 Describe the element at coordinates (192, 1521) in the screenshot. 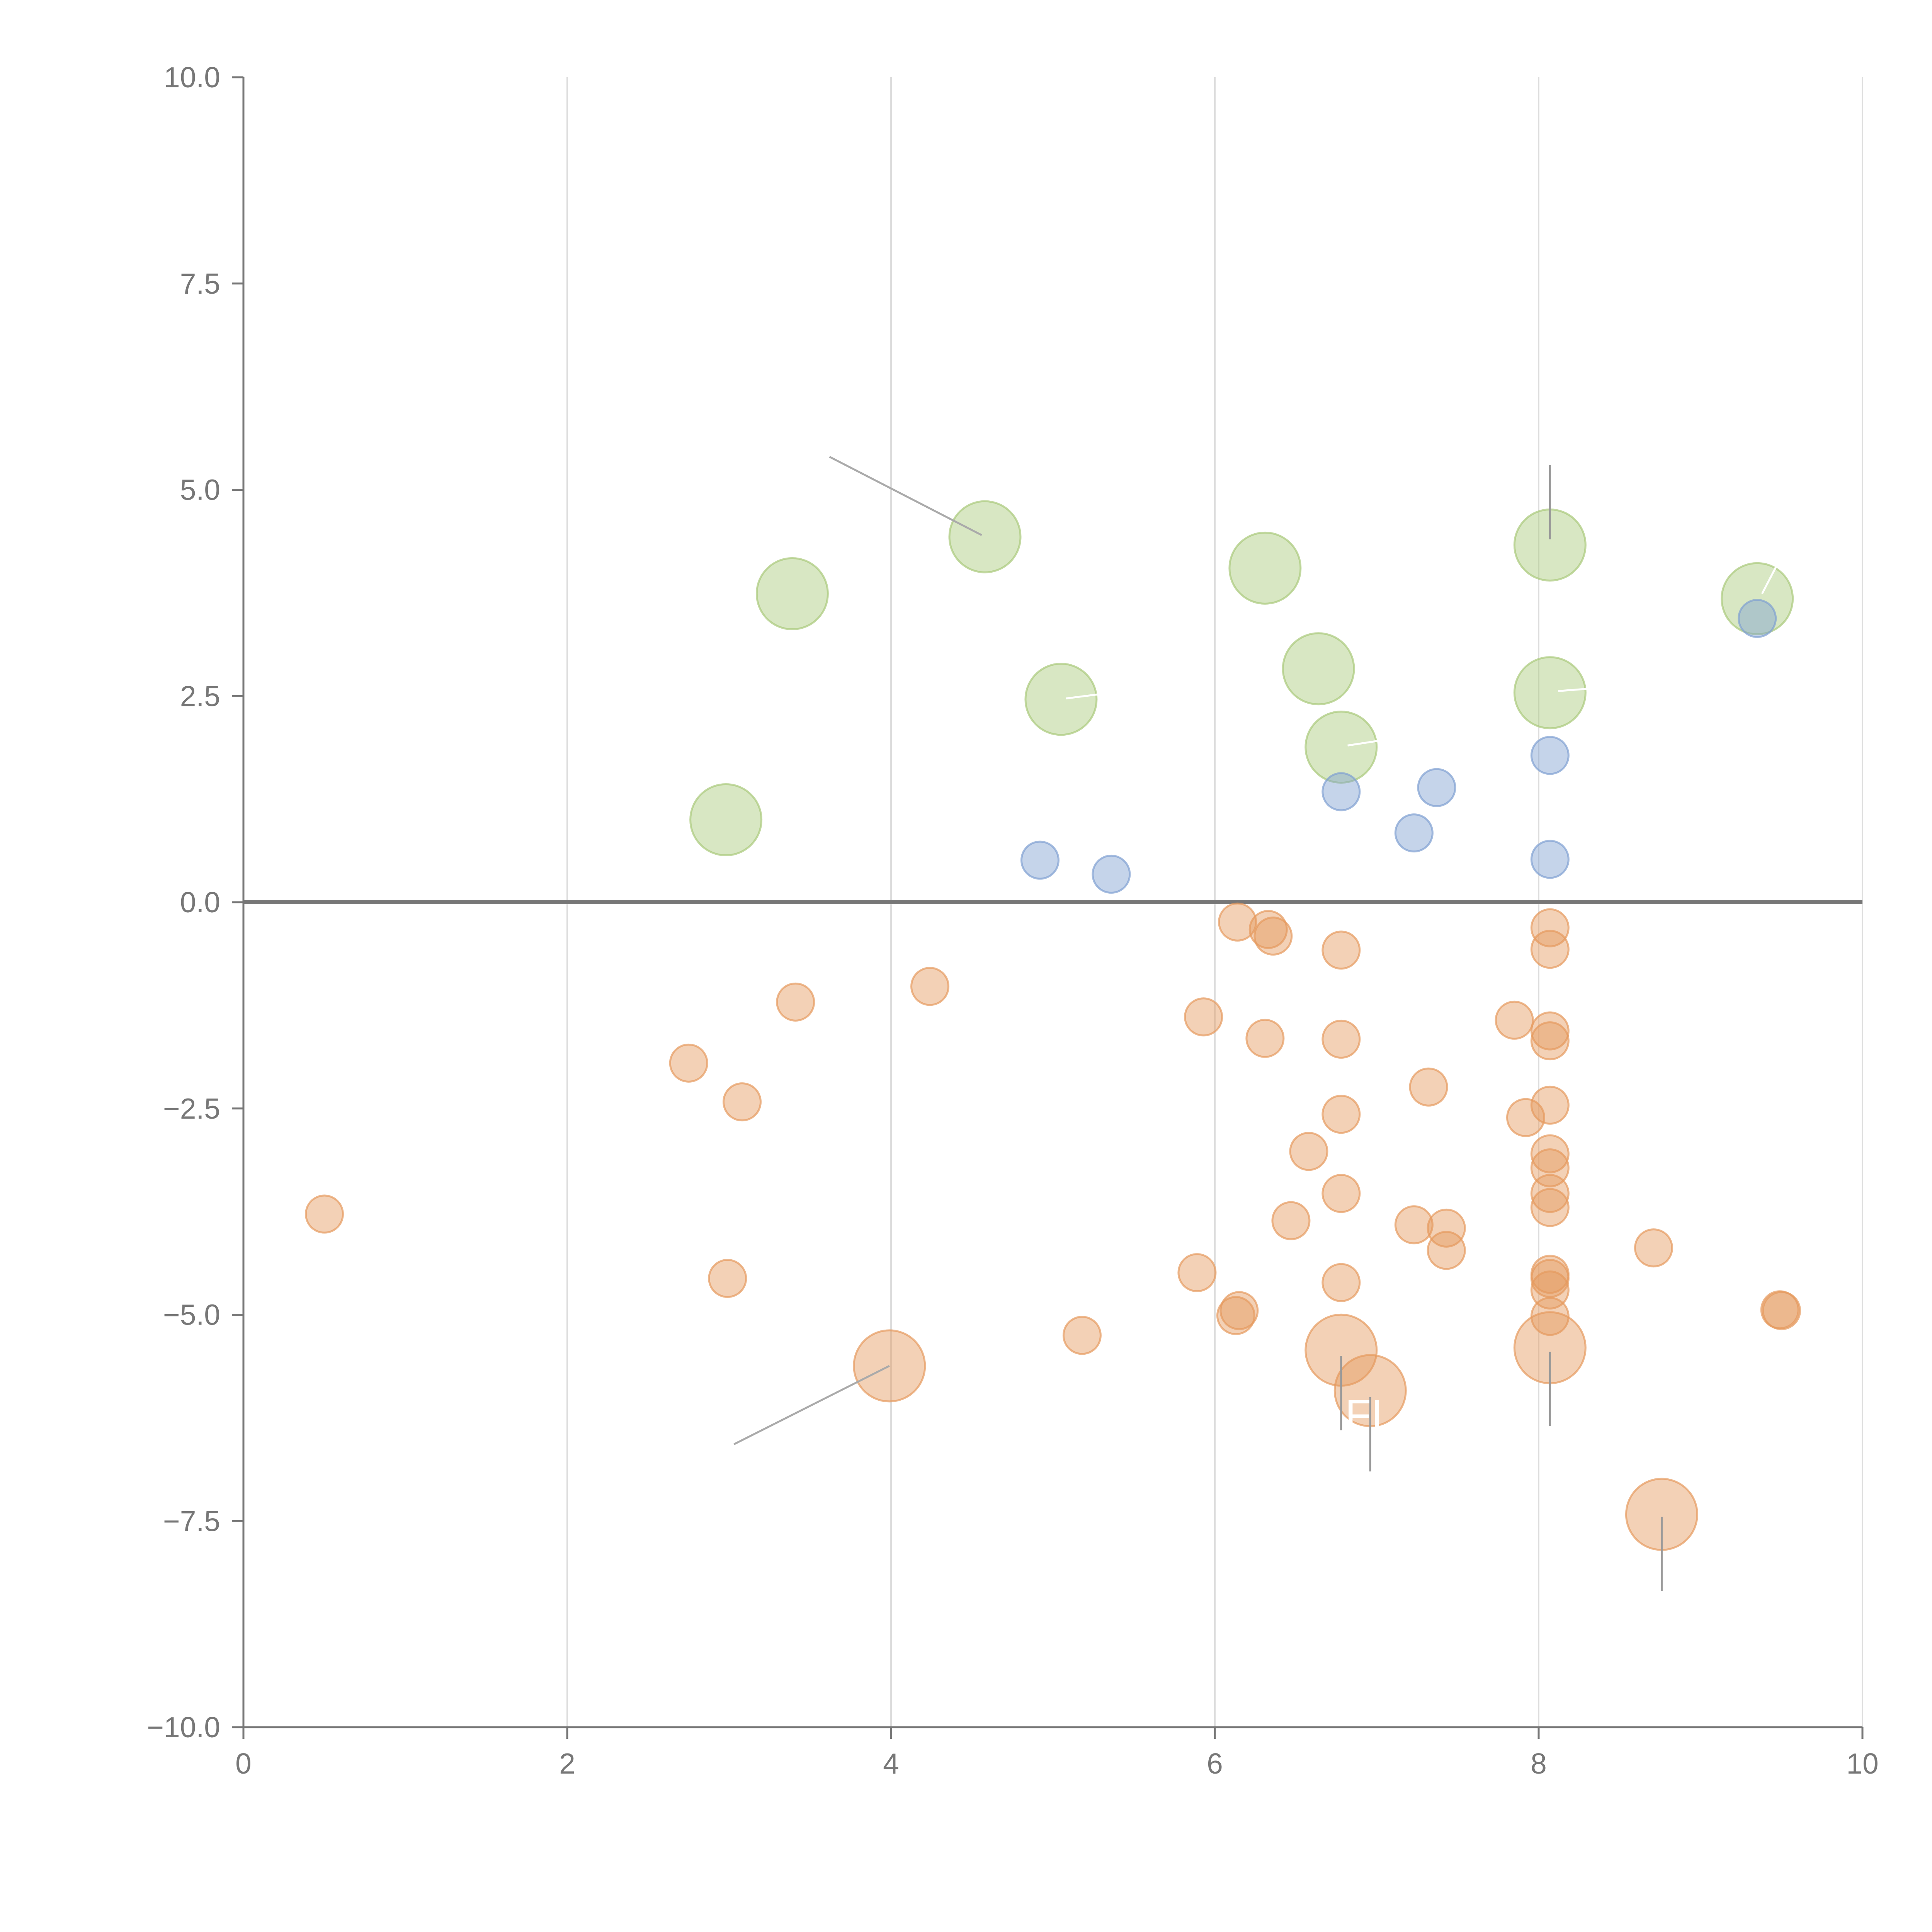

I see `y-tick-label: −7.5` at that location.